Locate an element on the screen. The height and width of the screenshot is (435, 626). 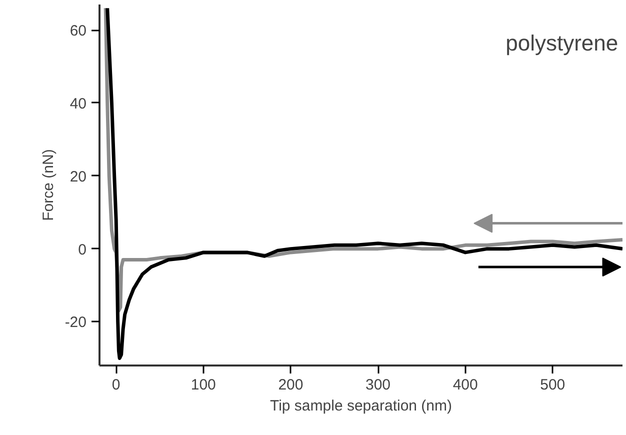
annotation: polystyrene is located at coordinates (562, 43).